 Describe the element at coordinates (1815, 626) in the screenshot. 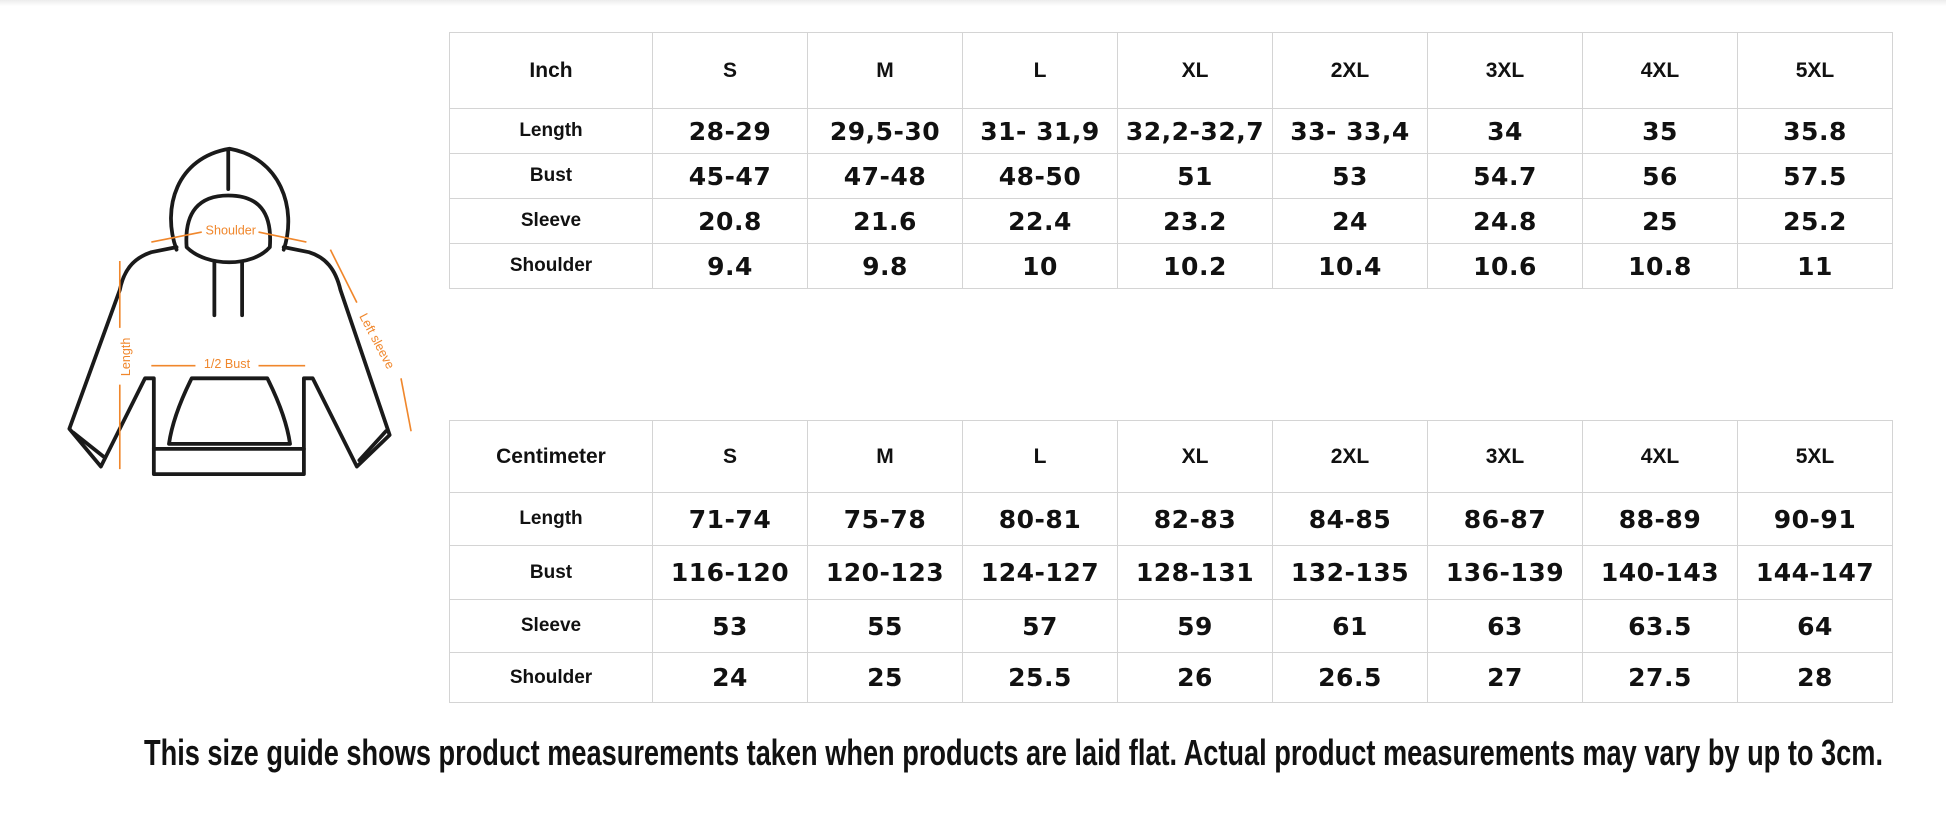

I see `value-cell: 64` at that location.